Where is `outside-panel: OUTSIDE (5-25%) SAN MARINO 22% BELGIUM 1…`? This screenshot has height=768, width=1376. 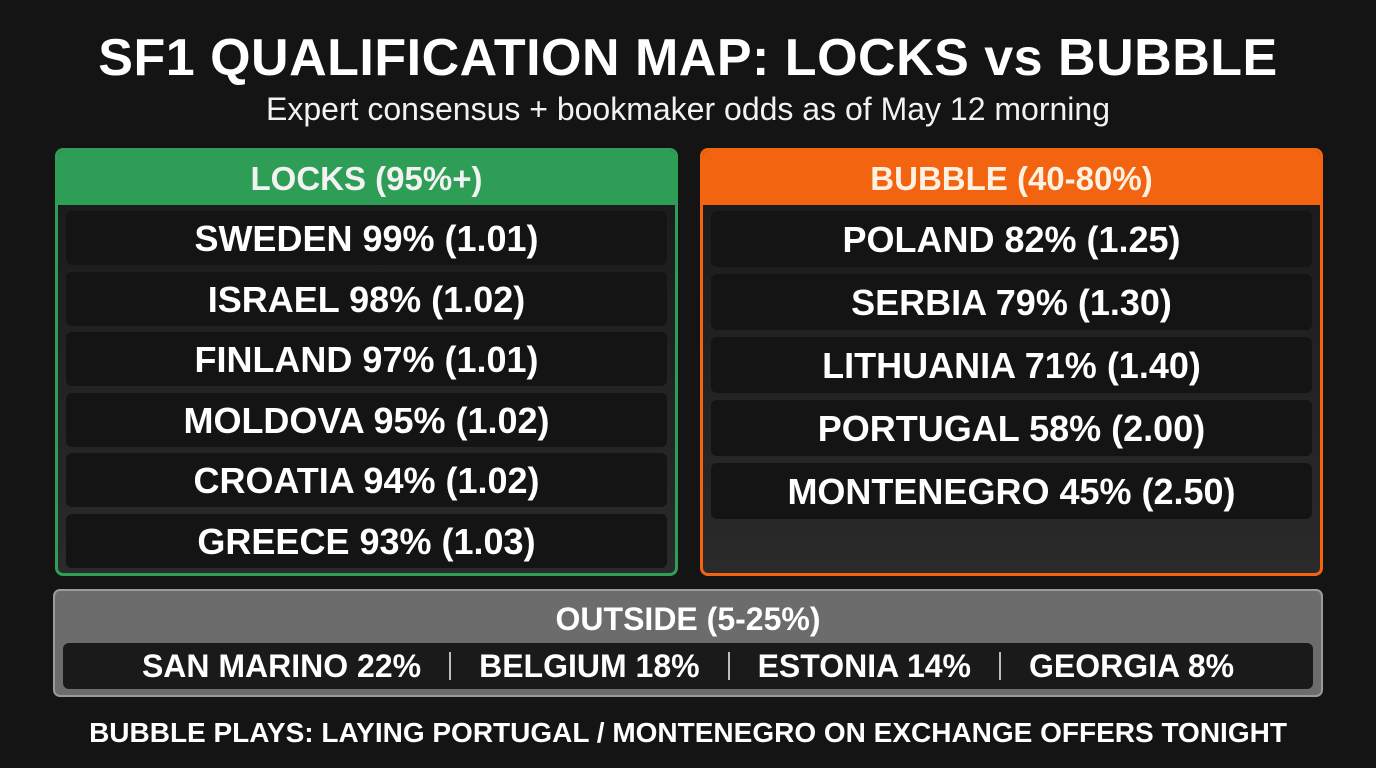
outside-panel: OUTSIDE (5-25%) SAN MARINO 22% BELGIUM 1… is located at coordinates (688, 643).